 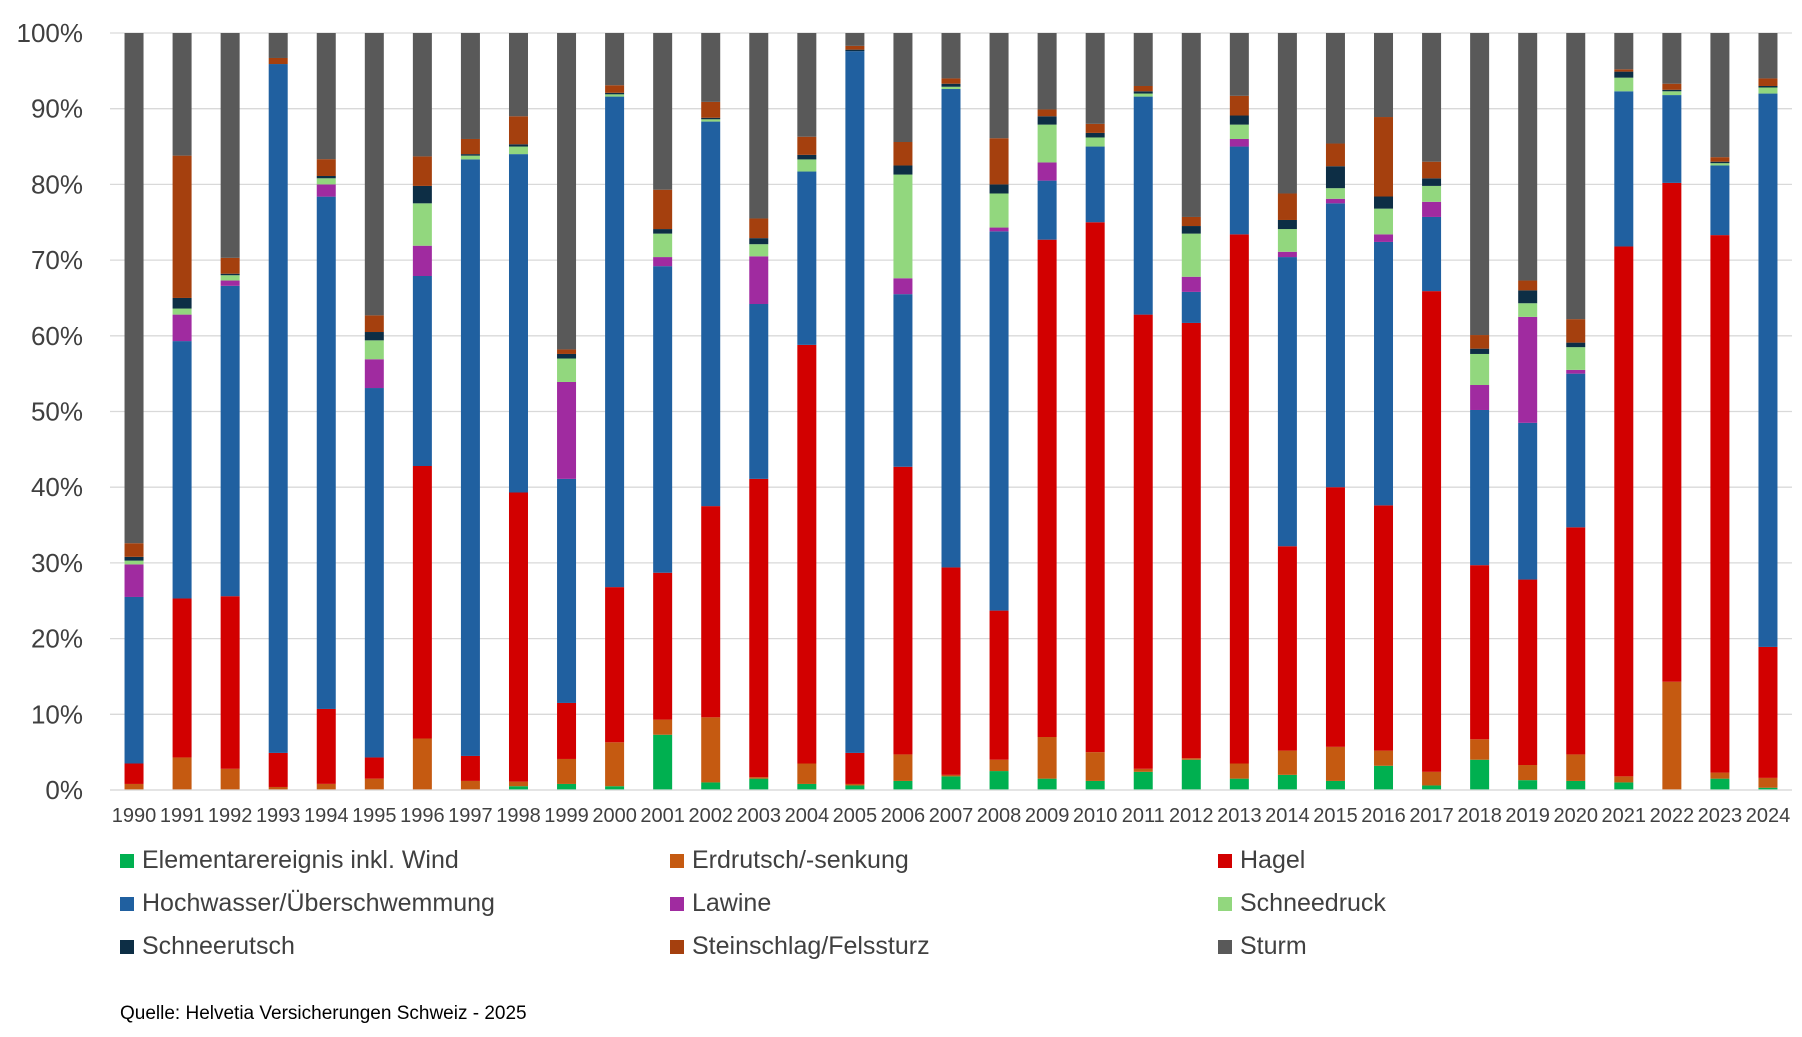 I want to click on legend-label: Schneerutsch, so click(x=218, y=946).